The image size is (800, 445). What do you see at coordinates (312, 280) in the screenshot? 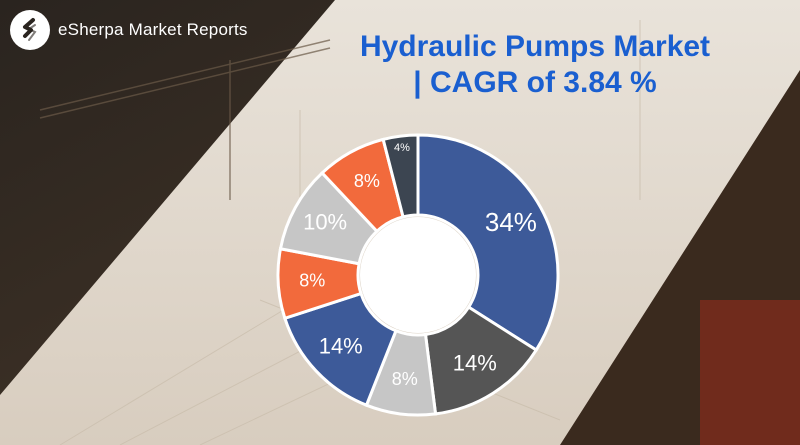
I see `donut-slice-label-5: 8%` at bounding box center [312, 280].